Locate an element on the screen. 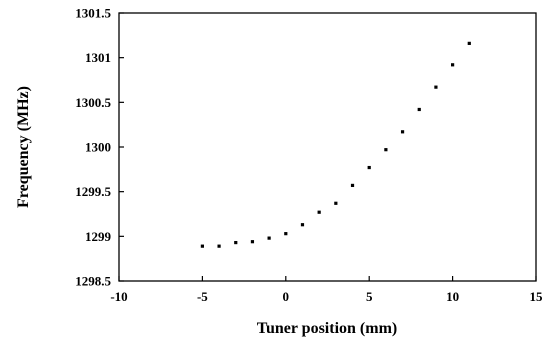 This screenshot has height=341, width=544. y-tick-label: 1300 is located at coordinates (98, 147).